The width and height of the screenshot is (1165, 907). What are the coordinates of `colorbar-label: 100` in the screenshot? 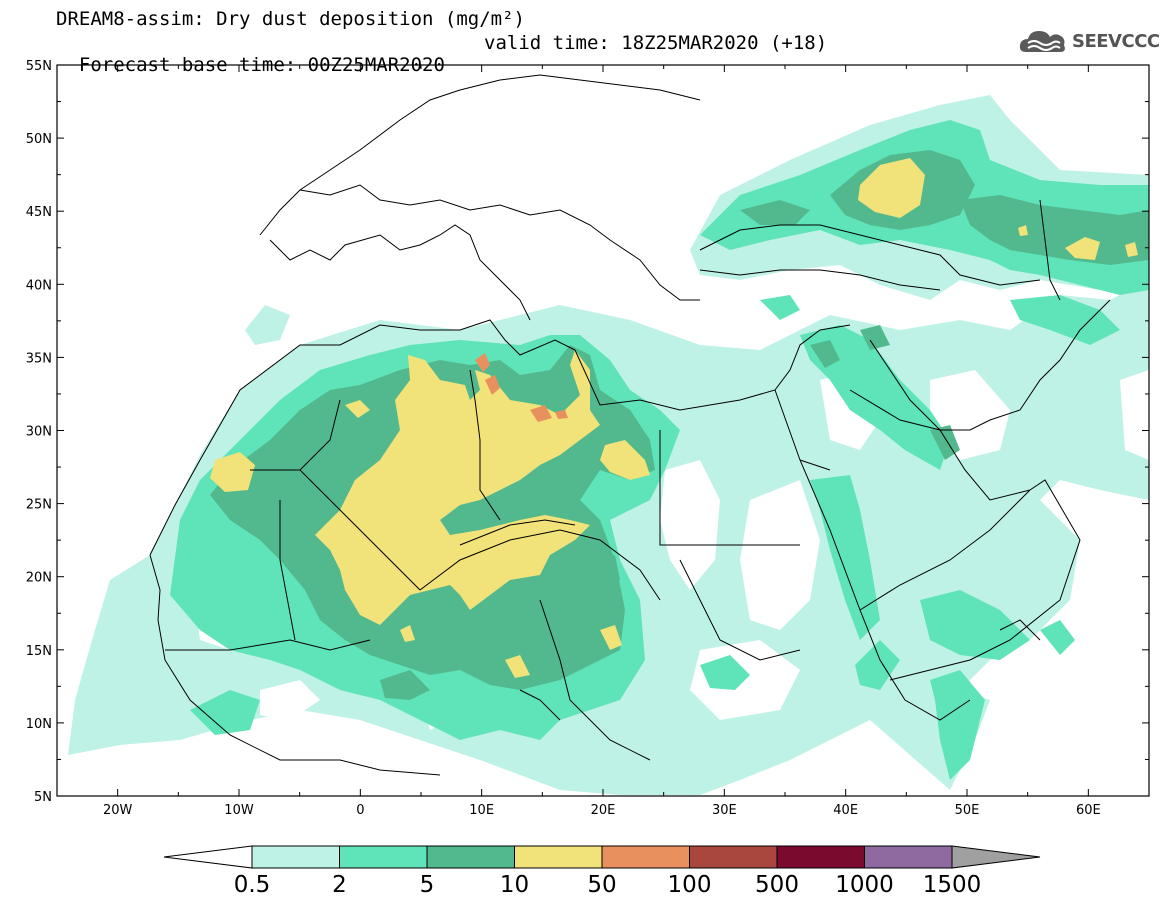 It's located at (690, 885).